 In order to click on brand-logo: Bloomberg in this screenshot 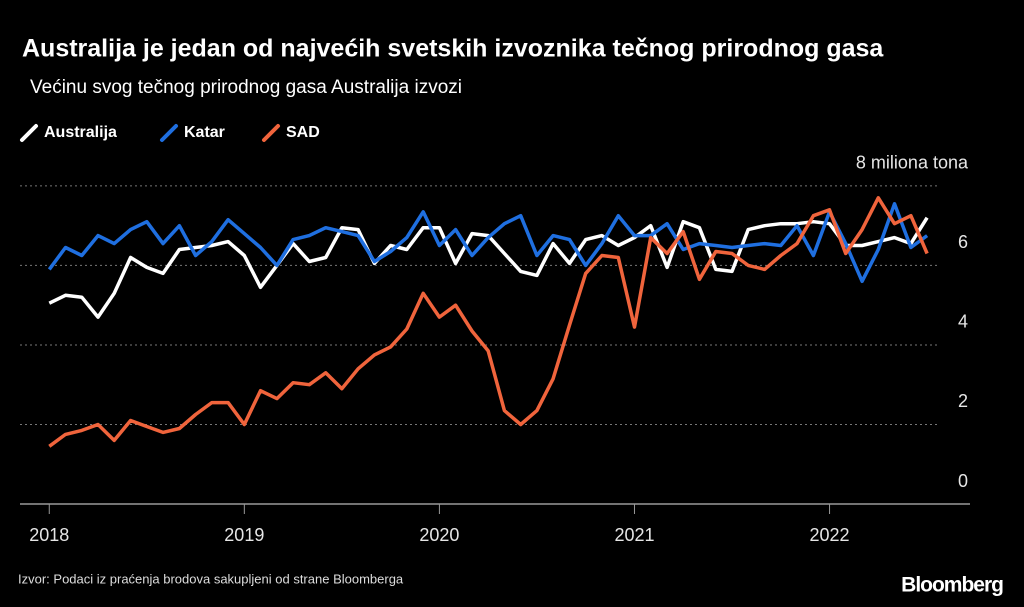, I will do `click(952, 585)`.